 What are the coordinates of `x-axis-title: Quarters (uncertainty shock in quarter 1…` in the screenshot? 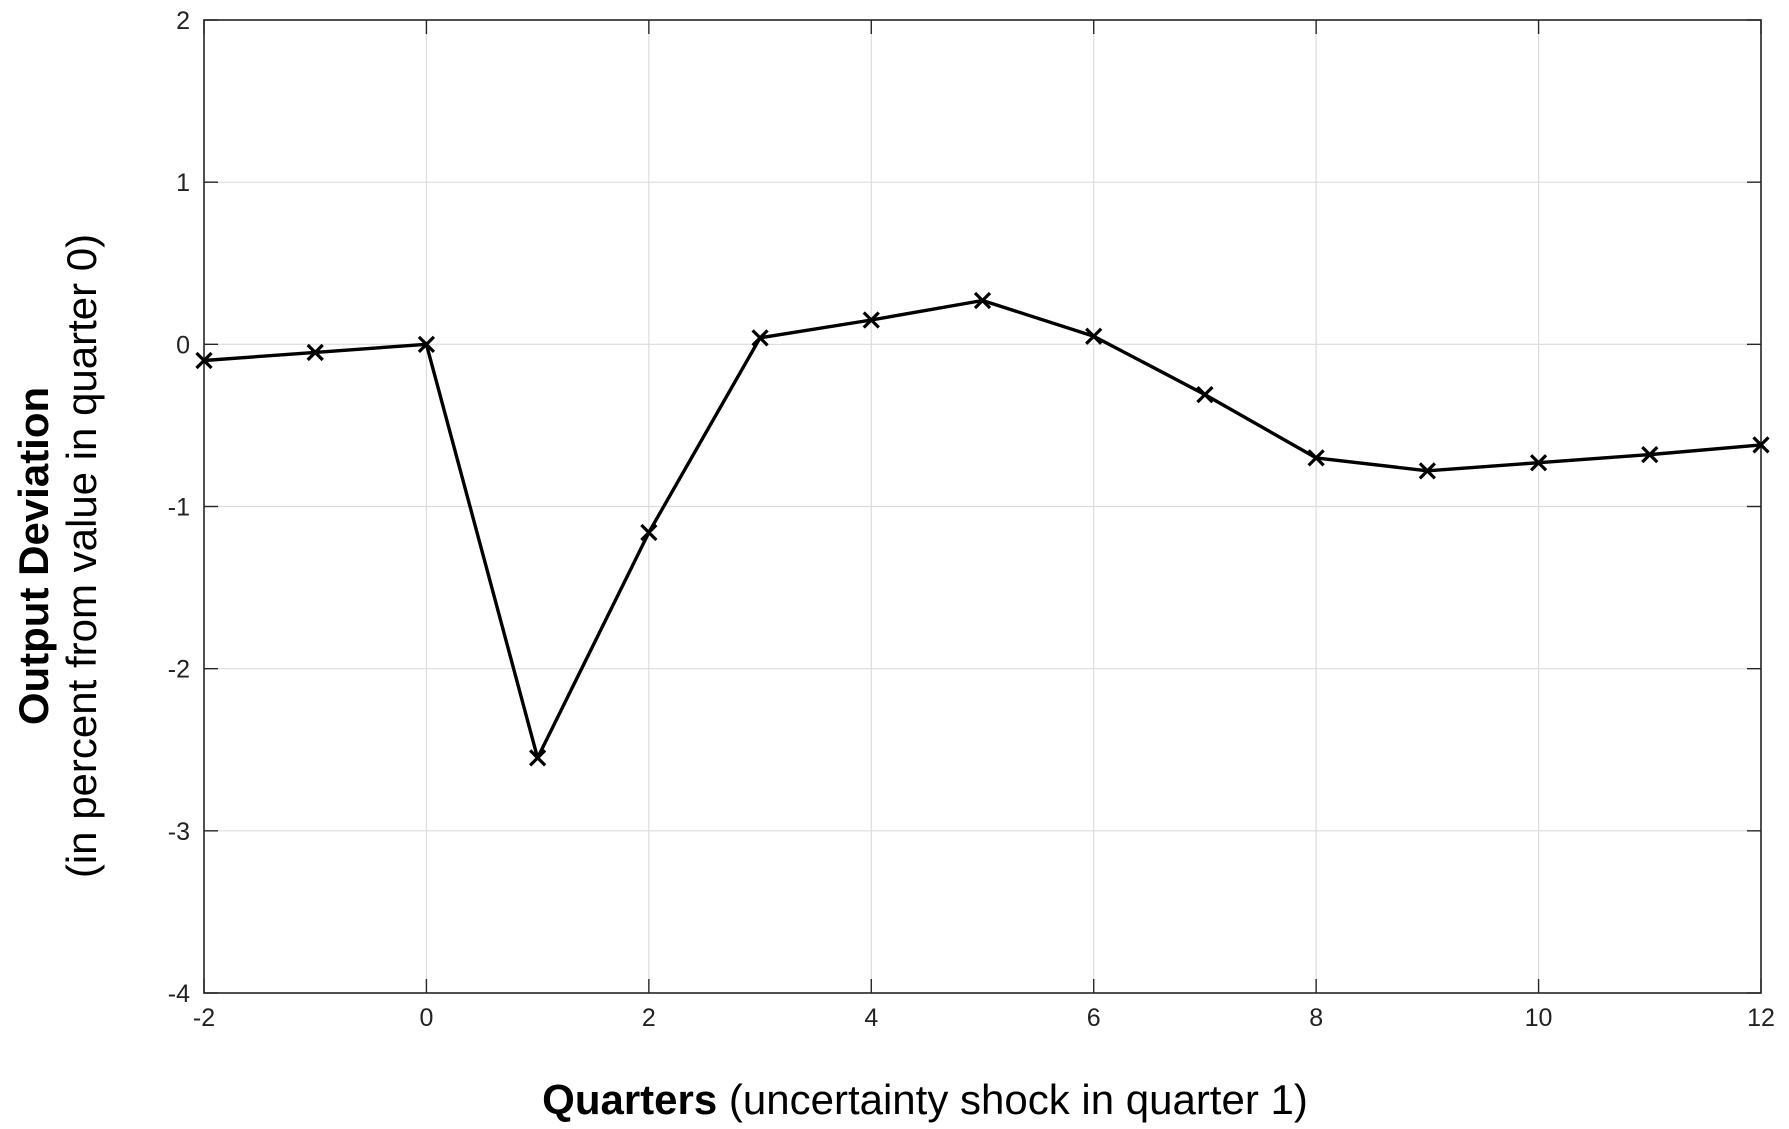 It's located at (925, 1099).